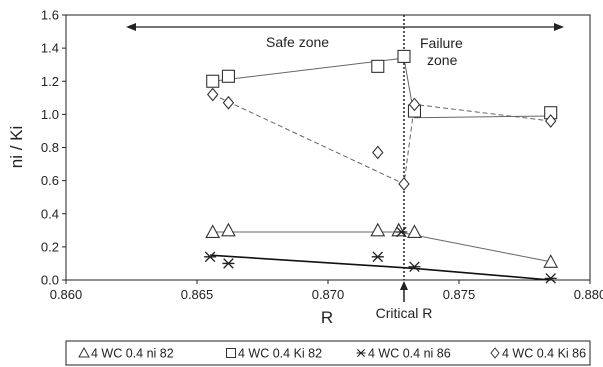  What do you see at coordinates (50, 81) in the screenshot?
I see `y-tick-label: 1.2` at bounding box center [50, 81].